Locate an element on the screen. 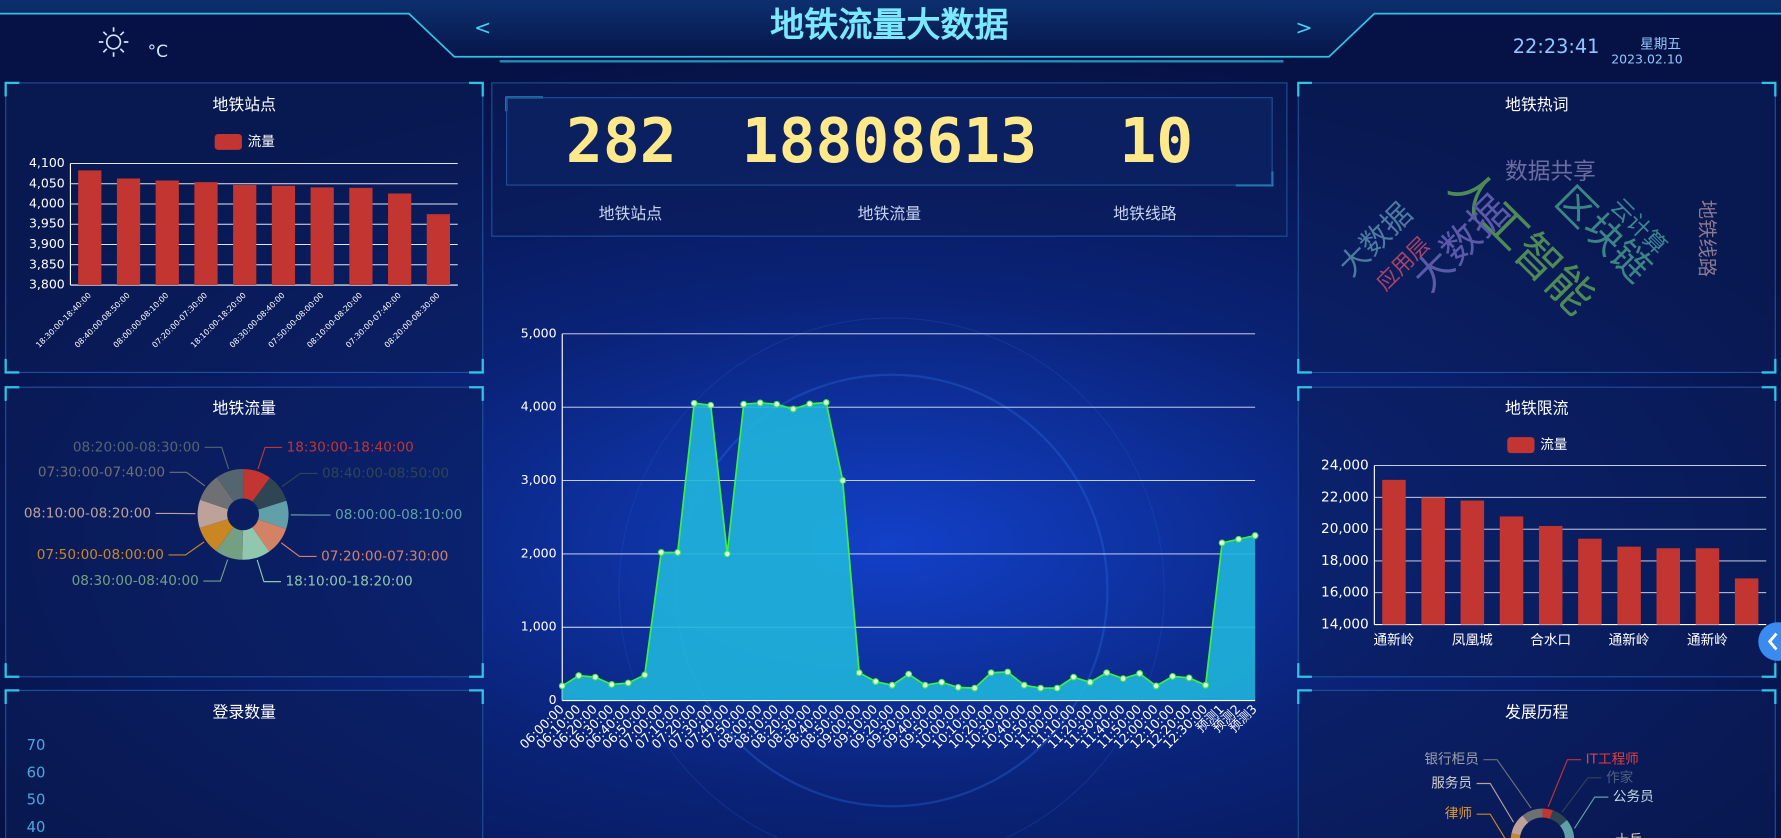 This screenshot has width=1781, height=838. stat-value: 10 is located at coordinates (1156, 141).